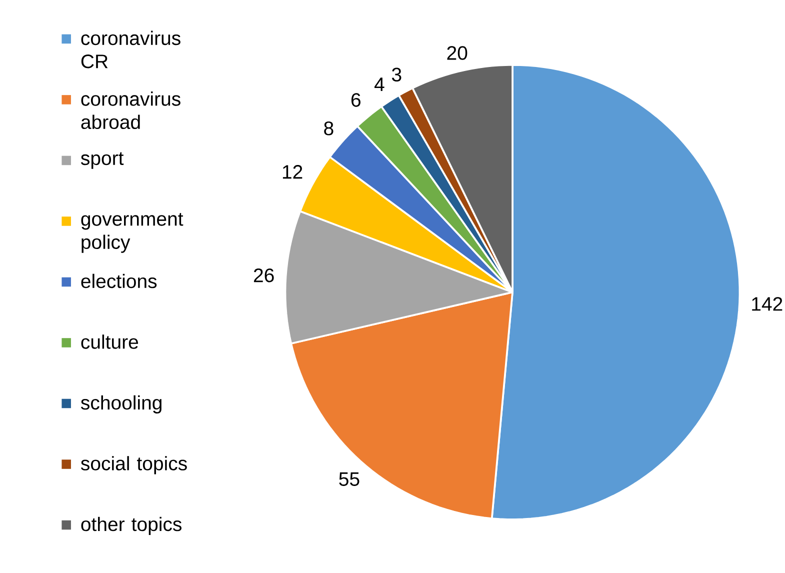 The width and height of the screenshot is (785, 573). I want to click on legend-label: sport, so click(102, 160).